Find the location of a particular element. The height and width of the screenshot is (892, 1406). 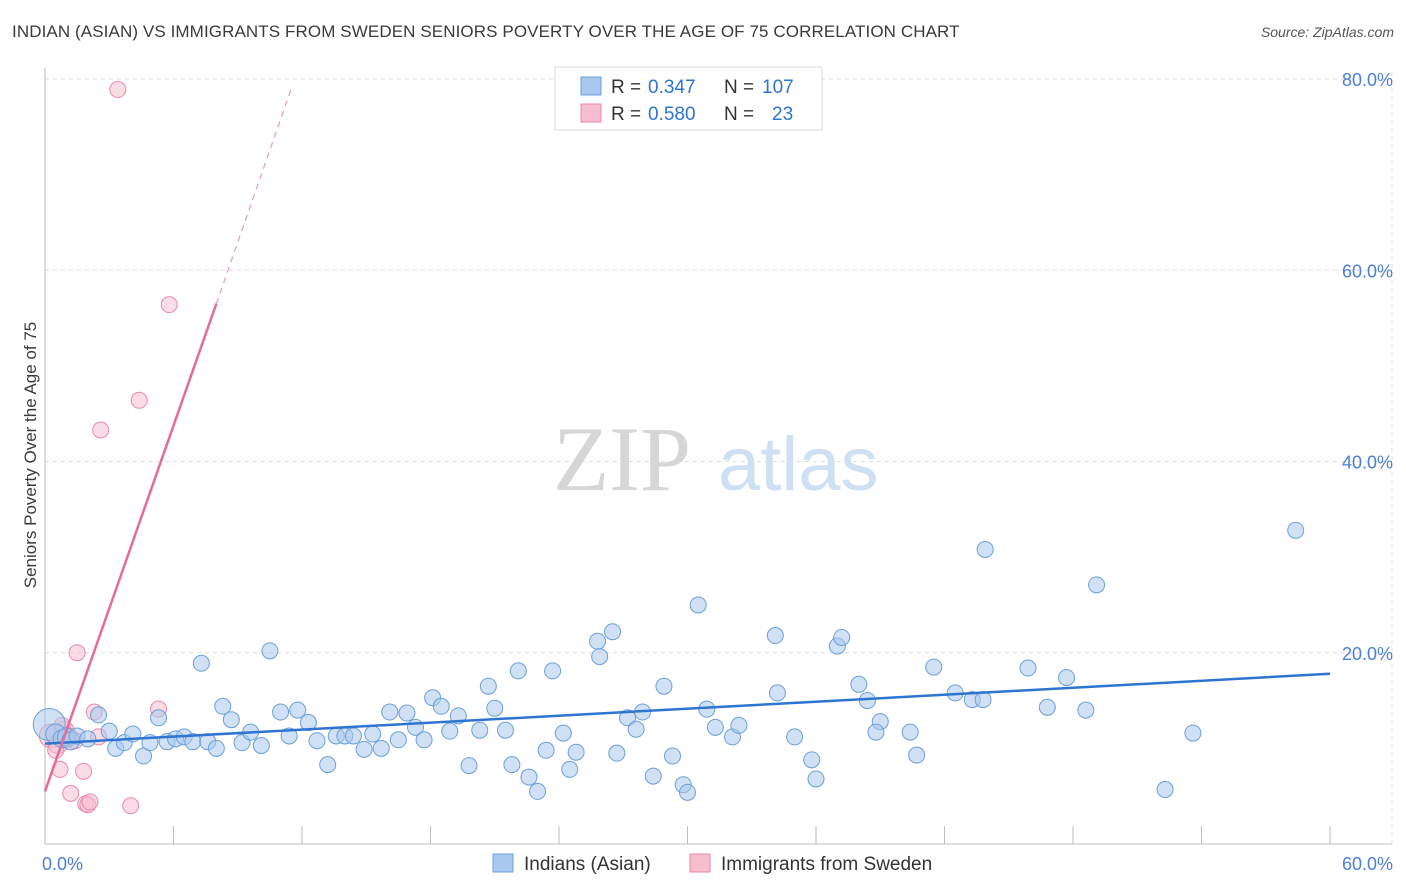

legend-label-sweden: Immigrants from Sweden is located at coordinates (826, 864).